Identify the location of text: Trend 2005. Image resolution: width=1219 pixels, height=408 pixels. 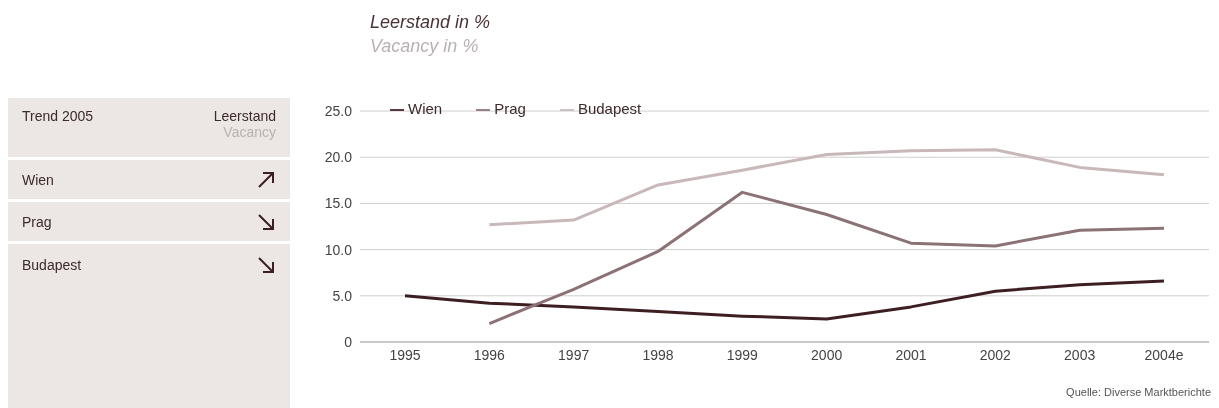
(58, 116).